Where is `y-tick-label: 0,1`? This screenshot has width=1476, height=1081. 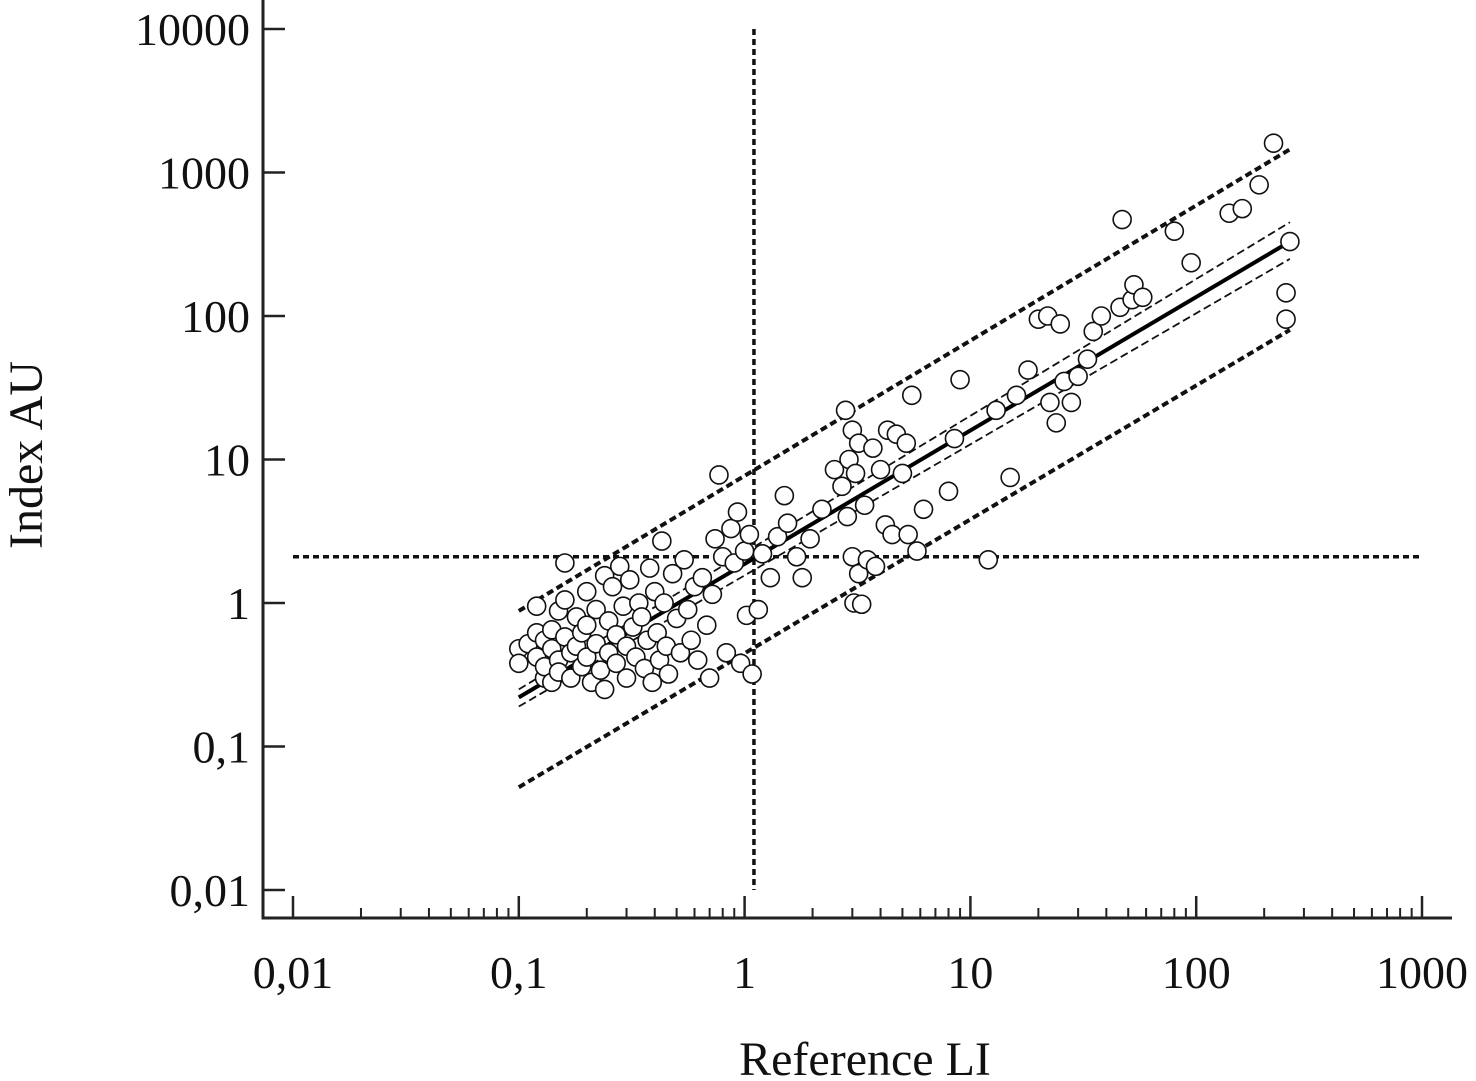
y-tick-label: 0,1 is located at coordinates (222, 747).